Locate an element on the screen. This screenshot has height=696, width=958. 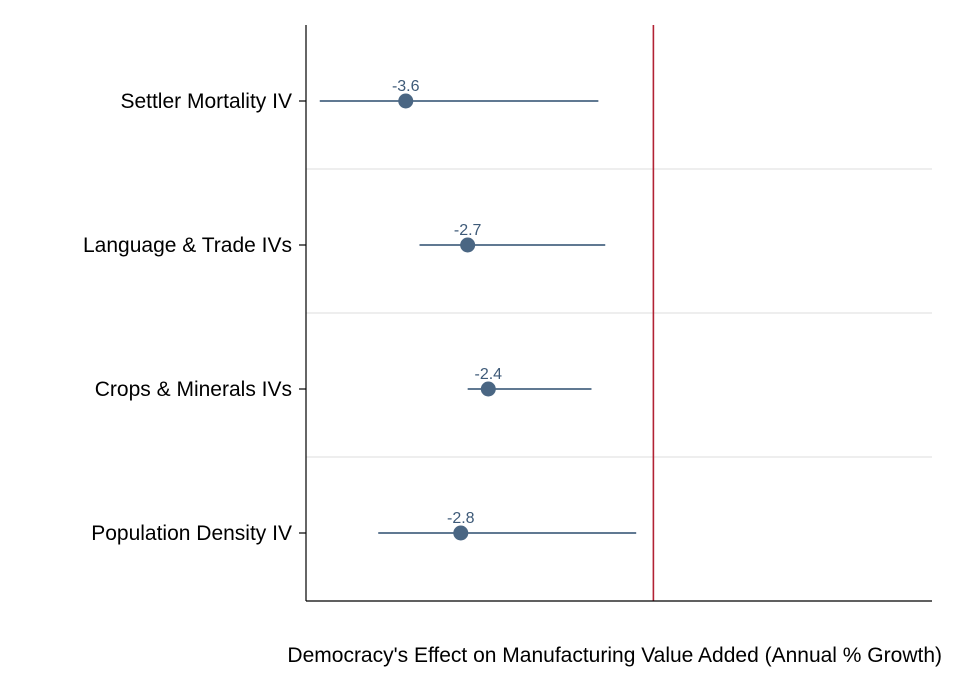
estimate-row: Population Density IV -2.8 is located at coordinates (364, 527).